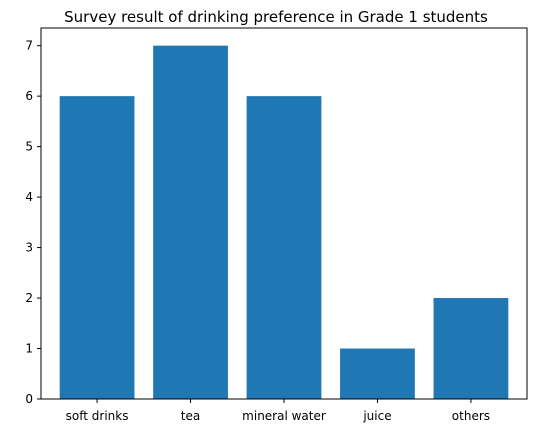 The image size is (534, 437). What do you see at coordinates (376, 416) in the screenshot?
I see `x-tick-label: juice` at bounding box center [376, 416].